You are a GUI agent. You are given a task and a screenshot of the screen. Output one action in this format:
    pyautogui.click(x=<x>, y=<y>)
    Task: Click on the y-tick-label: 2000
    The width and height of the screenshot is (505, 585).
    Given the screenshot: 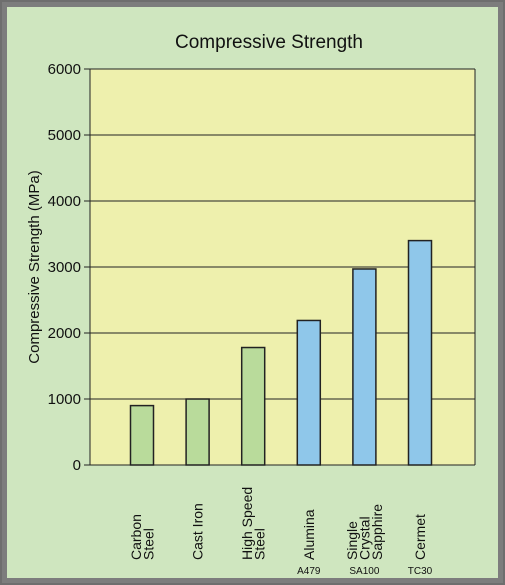 What is the action you would take?
    pyautogui.click(x=64, y=333)
    